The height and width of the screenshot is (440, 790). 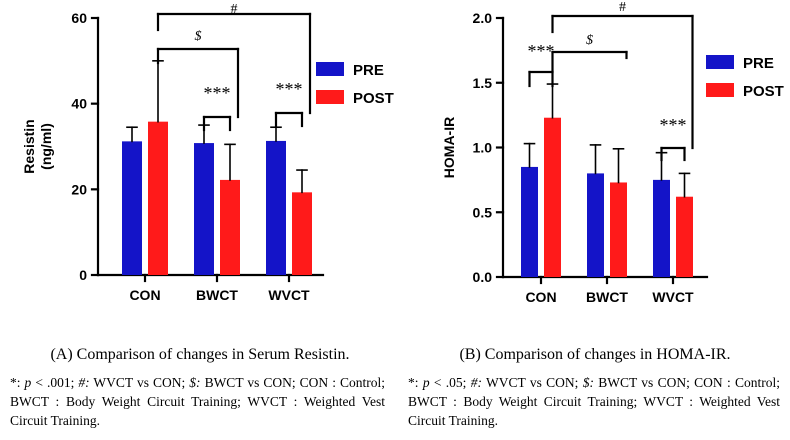 What do you see at coordinates (673, 297) in the screenshot?
I see `panel-b-x-tick-label: WVCT` at bounding box center [673, 297].